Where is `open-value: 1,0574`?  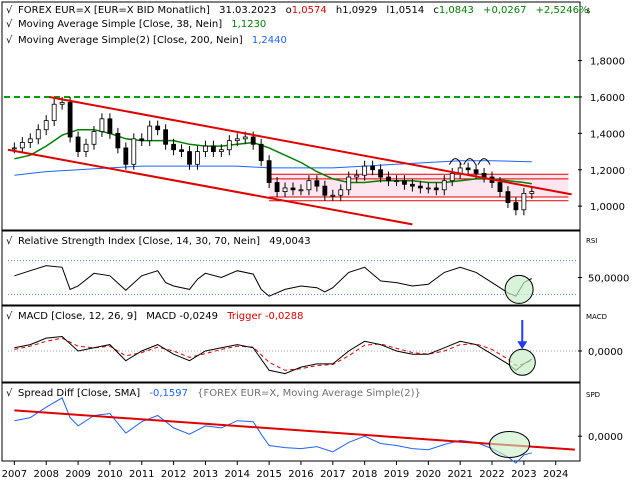
open-value: 1,0574 is located at coordinates (309, 10).